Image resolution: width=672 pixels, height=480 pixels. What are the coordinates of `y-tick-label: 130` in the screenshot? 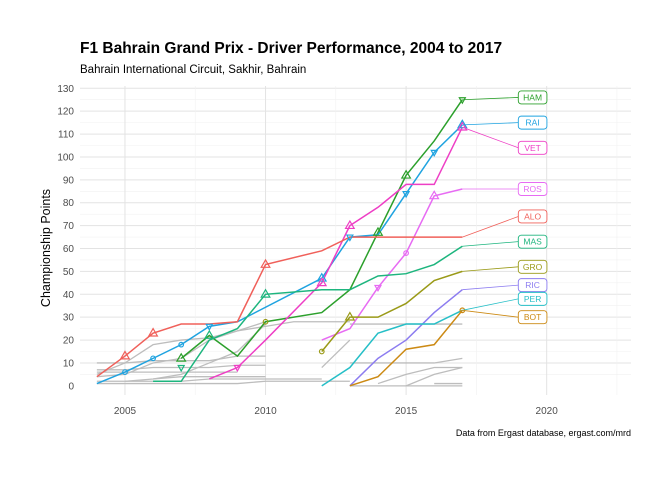 It's located at (65, 89).